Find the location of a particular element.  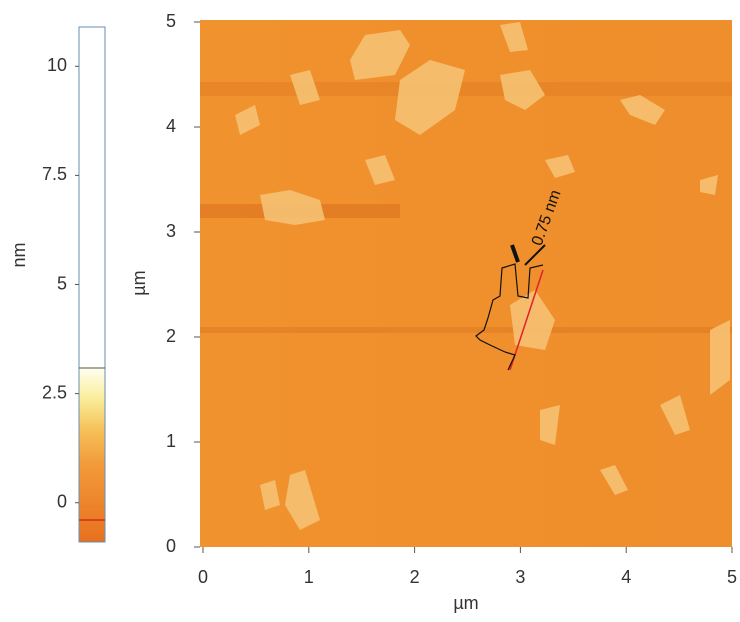

x-tick-label: 1 is located at coordinates (309, 577).